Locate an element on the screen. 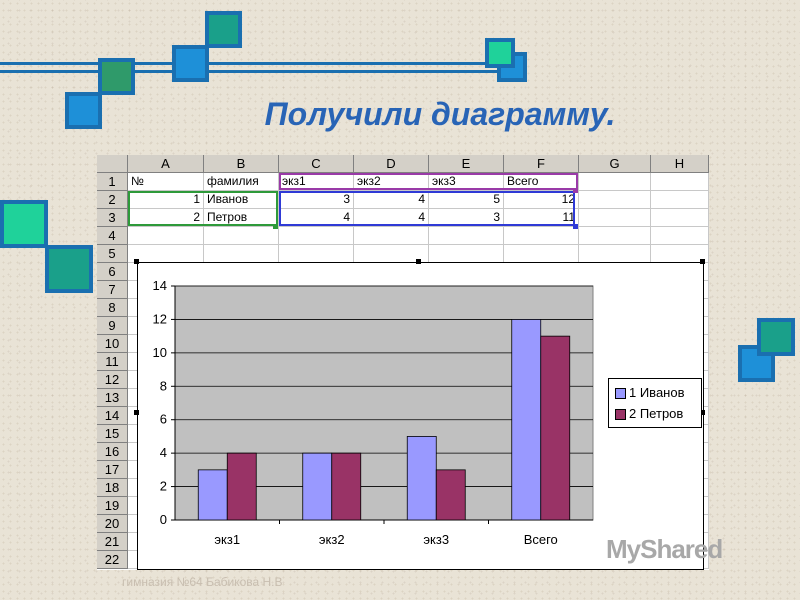 The image size is (800, 600). cell-f1: Всего is located at coordinates (541, 182).